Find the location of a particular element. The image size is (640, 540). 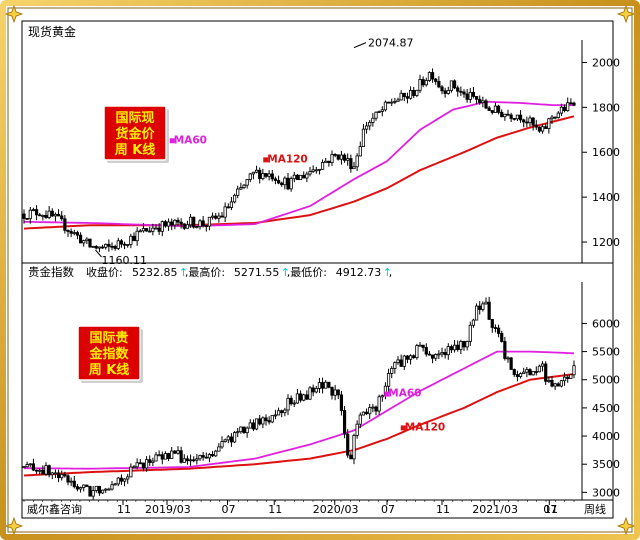

svg-text: MA120 is located at coordinates (287, 159).